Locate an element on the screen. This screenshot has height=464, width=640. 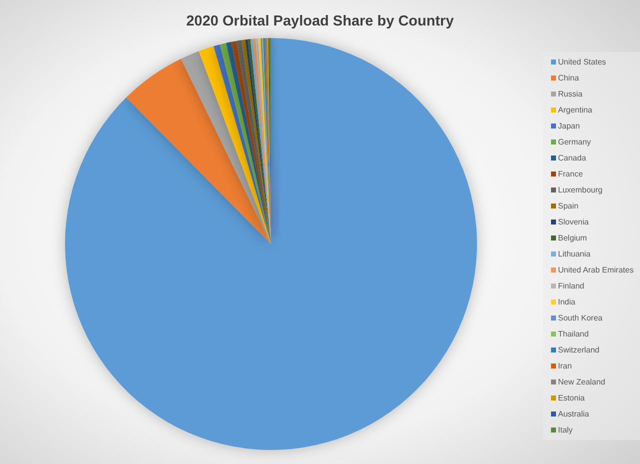
legend-label: United States is located at coordinates (582, 62).